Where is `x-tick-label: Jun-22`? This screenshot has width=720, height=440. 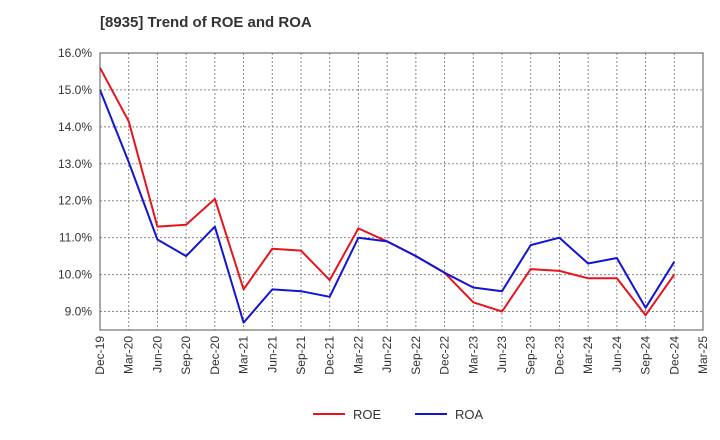
x-tick-label: Jun-22 is located at coordinates (387, 354).